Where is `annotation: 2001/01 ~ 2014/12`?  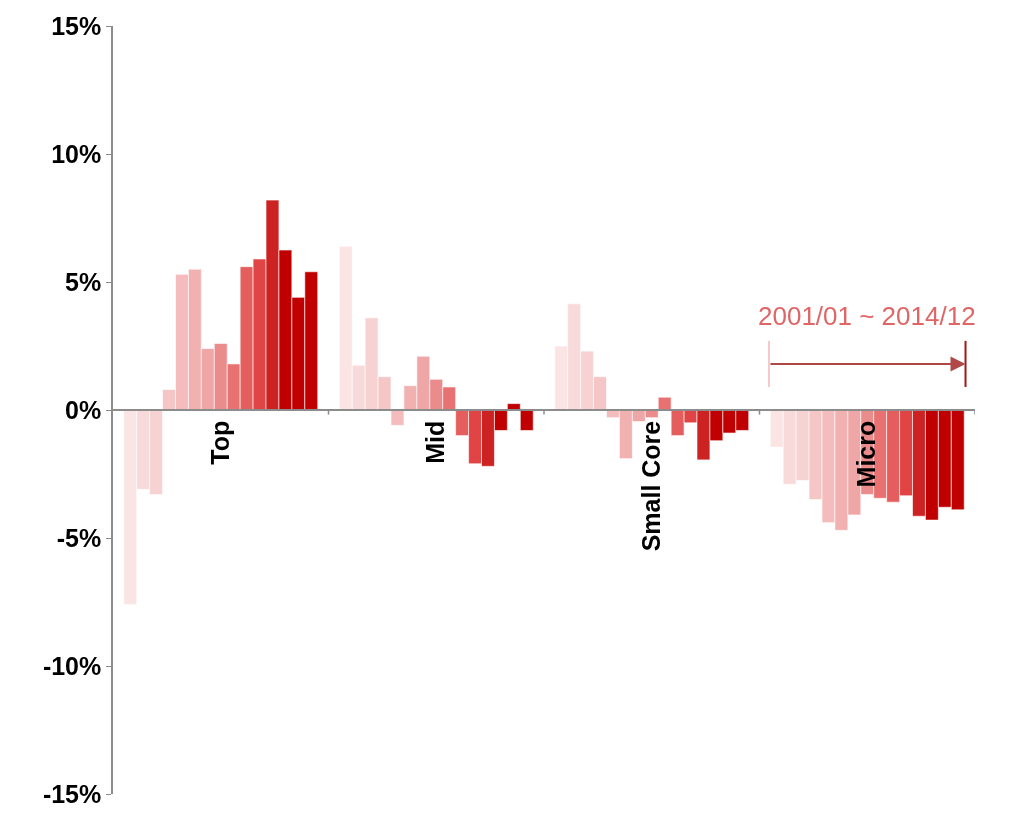
annotation: 2001/01 ~ 2014/12 is located at coordinates (867, 316).